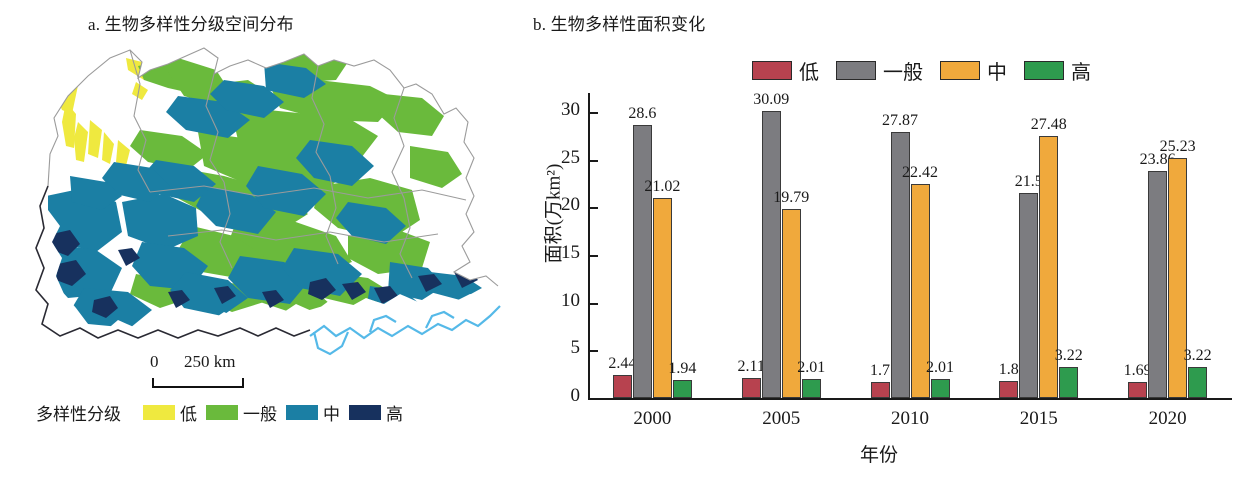  I want to click on chart-panel-title: b. 生物多样性面积变化, so click(619, 24).